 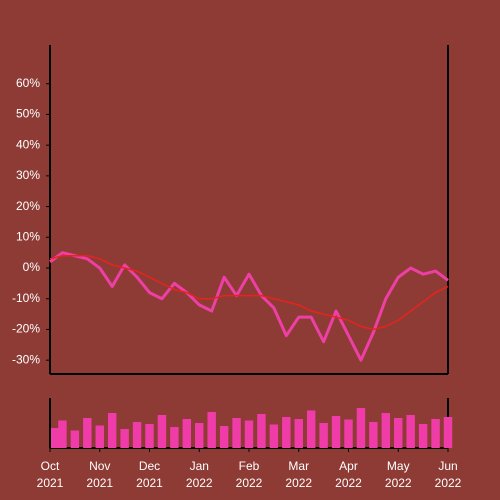 I want to click on x-tick-label: Apr 2022, so click(x=348, y=474).